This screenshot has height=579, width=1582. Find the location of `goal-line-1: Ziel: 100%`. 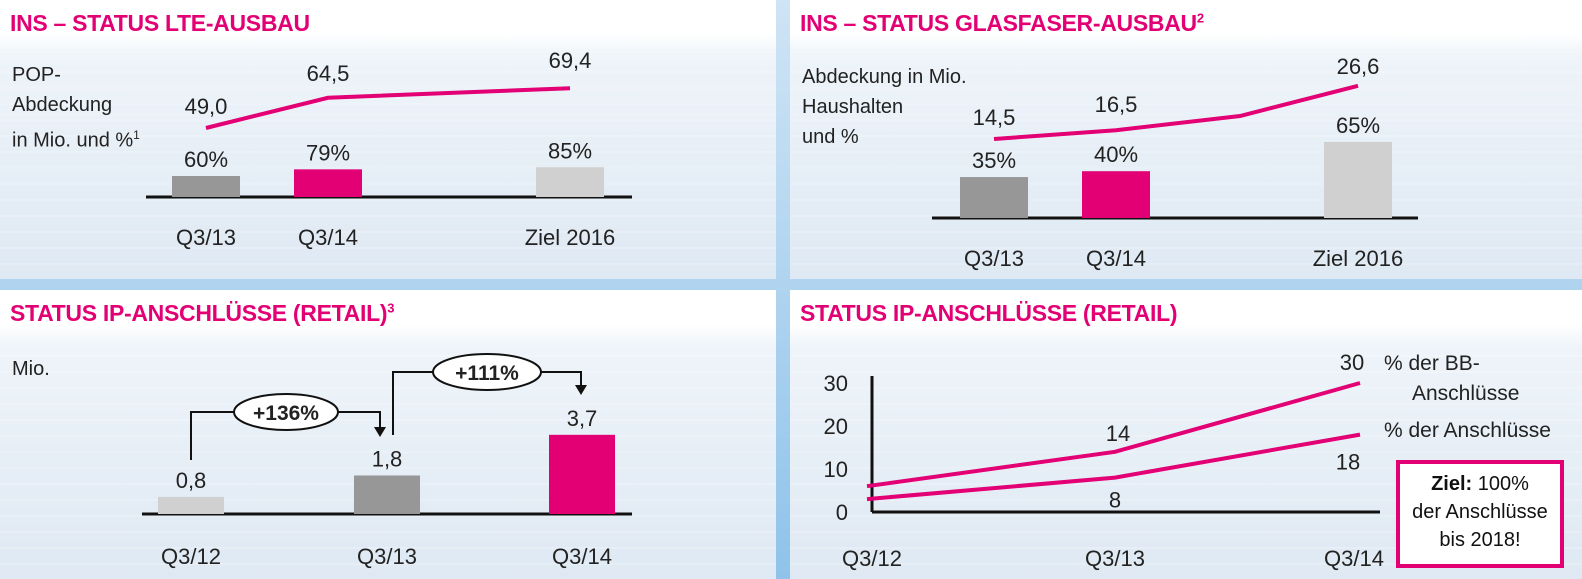

goal-line-1: Ziel: 100% is located at coordinates (1480, 484).